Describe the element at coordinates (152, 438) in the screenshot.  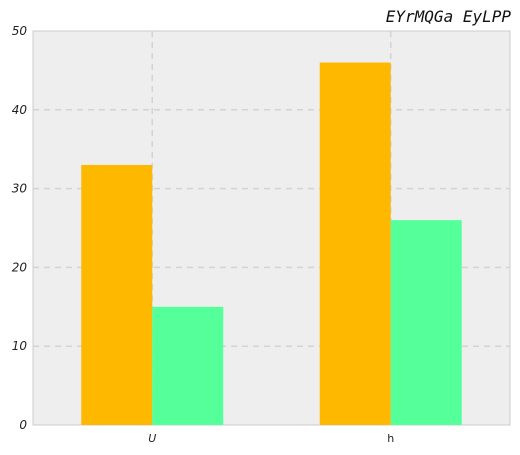
I see `x-tick-label: U` at that location.